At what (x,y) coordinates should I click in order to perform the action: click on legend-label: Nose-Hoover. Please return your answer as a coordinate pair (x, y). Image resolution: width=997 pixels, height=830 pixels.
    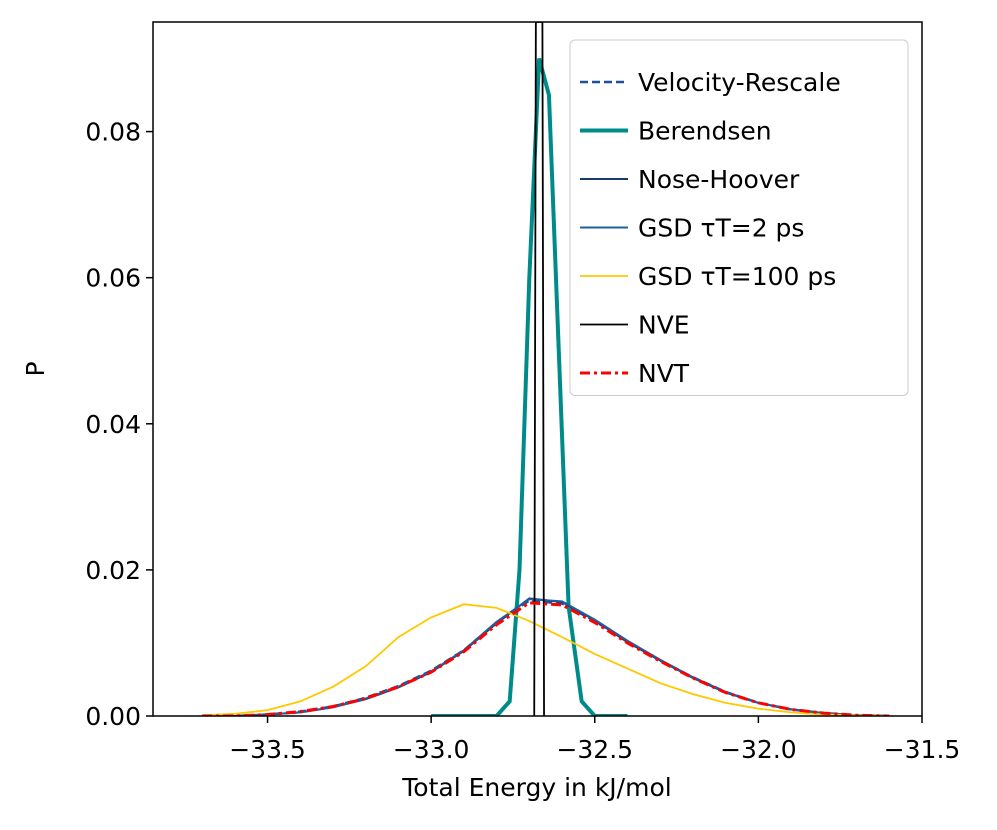
    Looking at the image, I should click on (719, 179).